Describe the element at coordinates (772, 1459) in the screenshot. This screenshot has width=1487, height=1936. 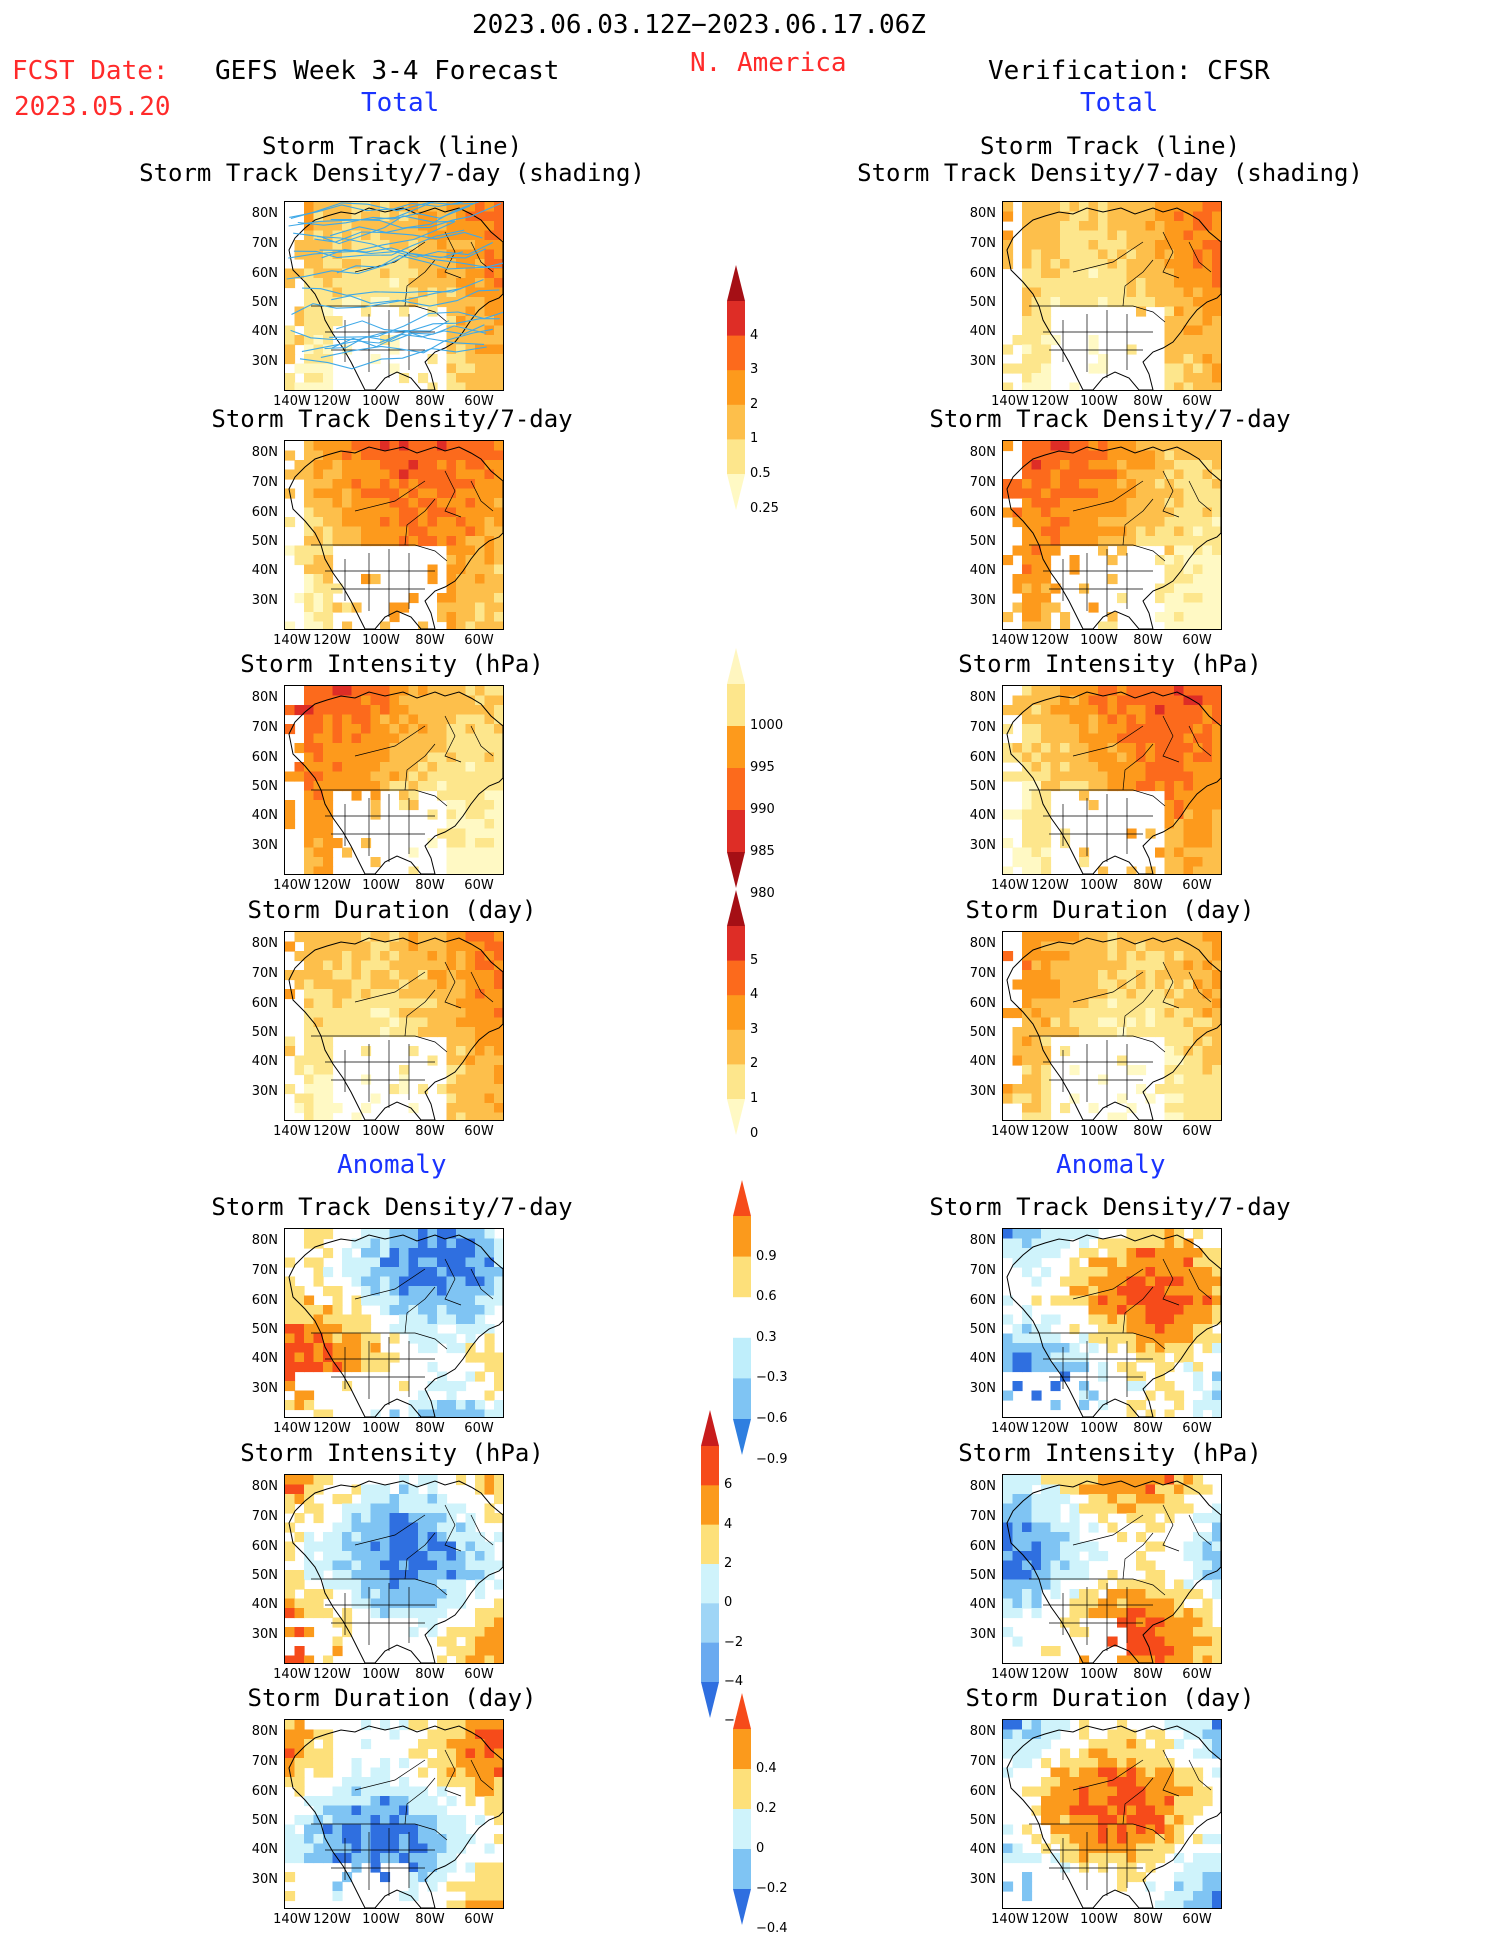
I see `anomaly-density-colorbar-label: −0.9` at that location.